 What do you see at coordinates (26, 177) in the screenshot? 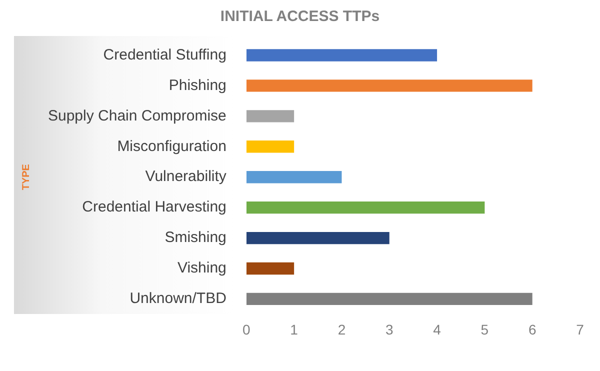
I see `y-axis-title: TYPE` at bounding box center [26, 177].